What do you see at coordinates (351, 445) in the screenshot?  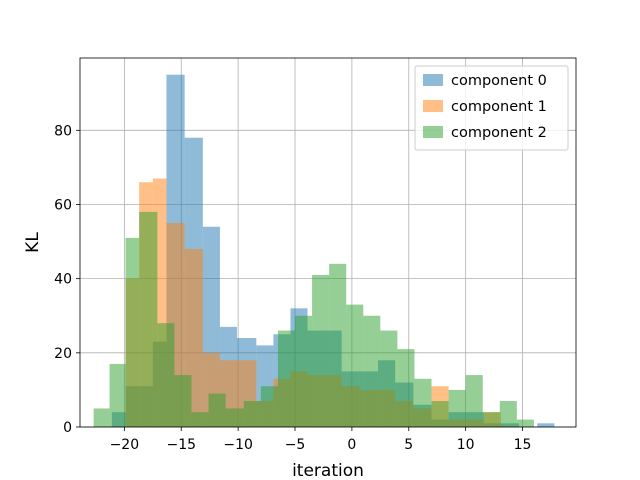 I see `x-tick-label: 0` at bounding box center [351, 445].